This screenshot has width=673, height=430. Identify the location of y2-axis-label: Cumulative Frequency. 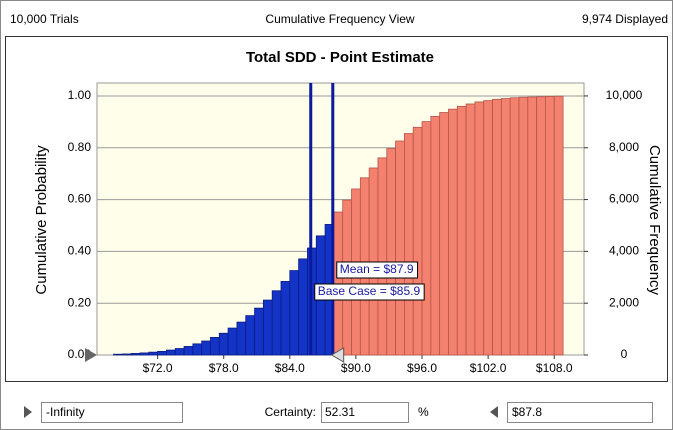
(654, 220).